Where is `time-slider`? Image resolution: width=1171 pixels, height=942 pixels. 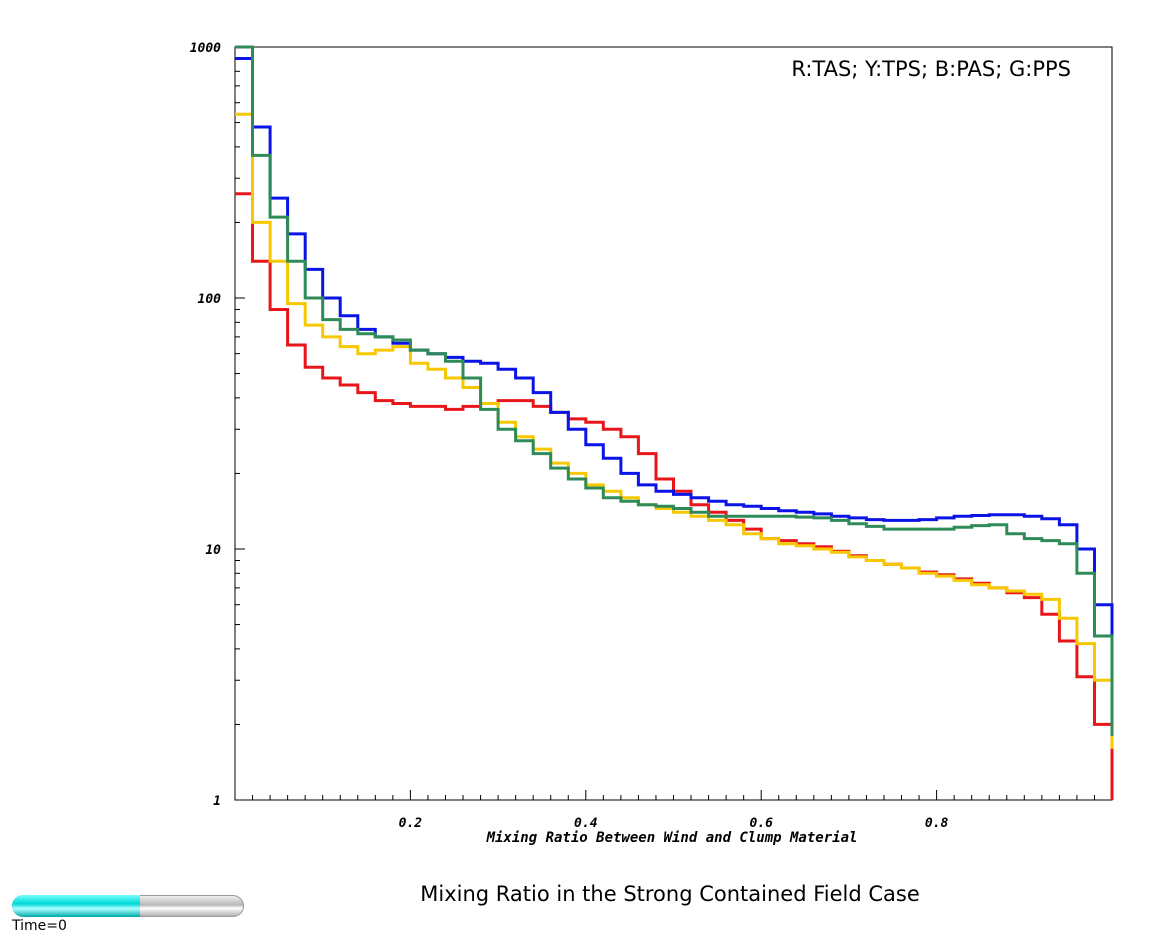
time-slider is located at coordinates (128, 906).